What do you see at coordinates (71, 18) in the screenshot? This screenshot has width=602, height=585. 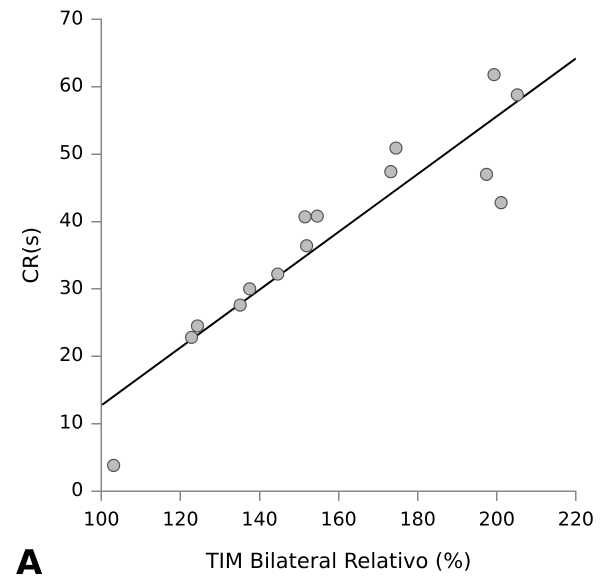 I see `y-tick-label: 70` at bounding box center [71, 18].